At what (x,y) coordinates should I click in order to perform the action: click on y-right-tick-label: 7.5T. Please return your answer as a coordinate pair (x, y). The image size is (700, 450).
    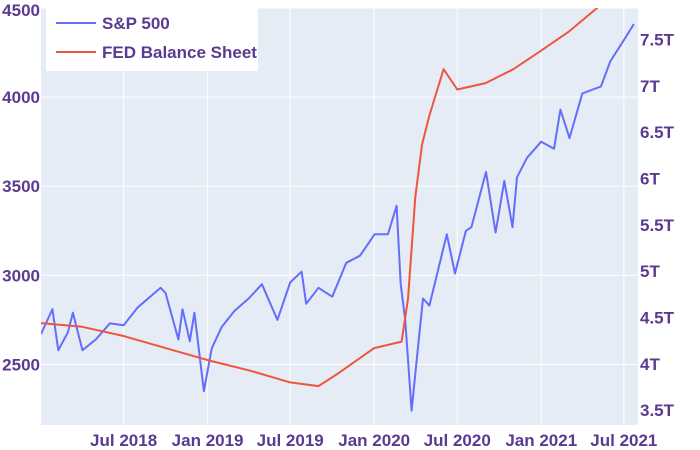
    Looking at the image, I should click on (657, 40).